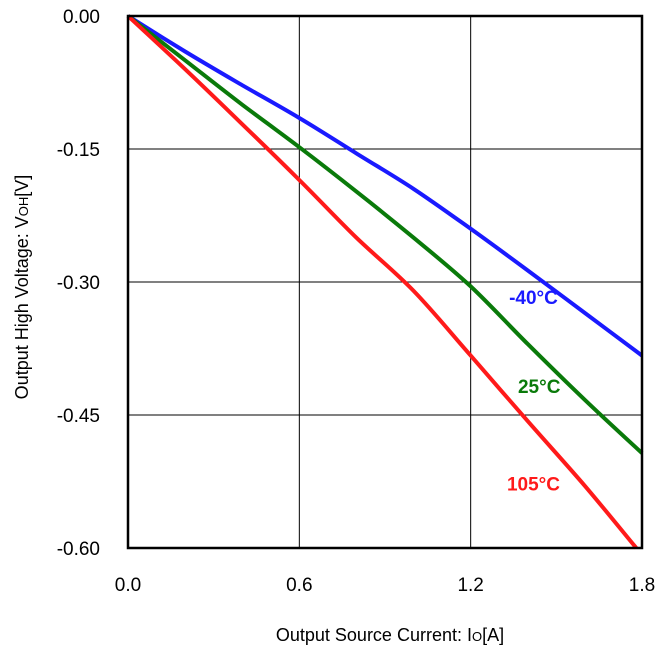  I want to click on series-label: -40°C, so click(533, 298).